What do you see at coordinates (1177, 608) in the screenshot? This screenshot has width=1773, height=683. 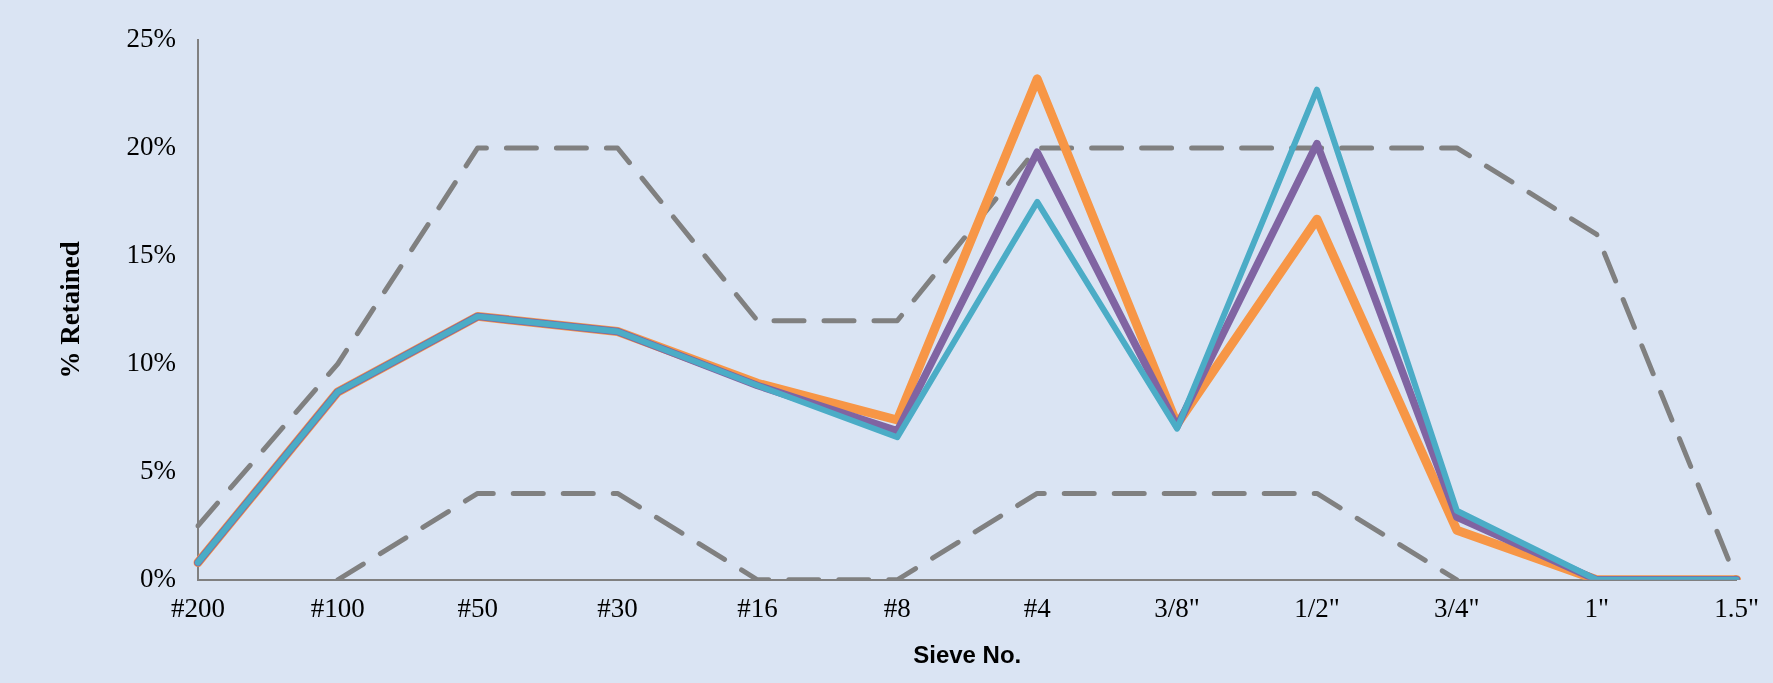 I see `x-tick-label: 3/8"` at bounding box center [1177, 608].